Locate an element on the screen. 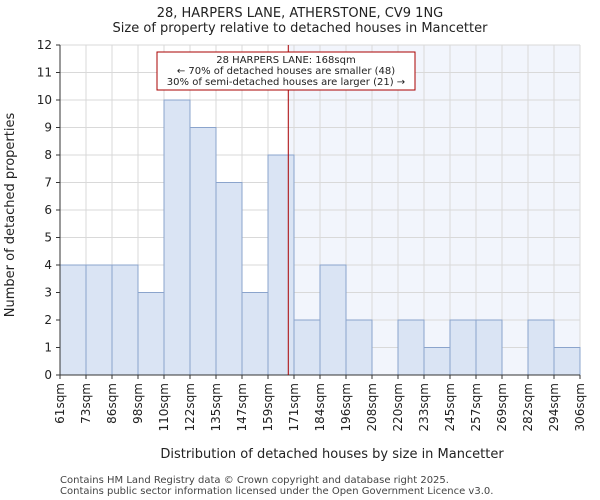 This screenshot has height=500, width=600. y-tick-label: 1 is located at coordinates (48, 348).